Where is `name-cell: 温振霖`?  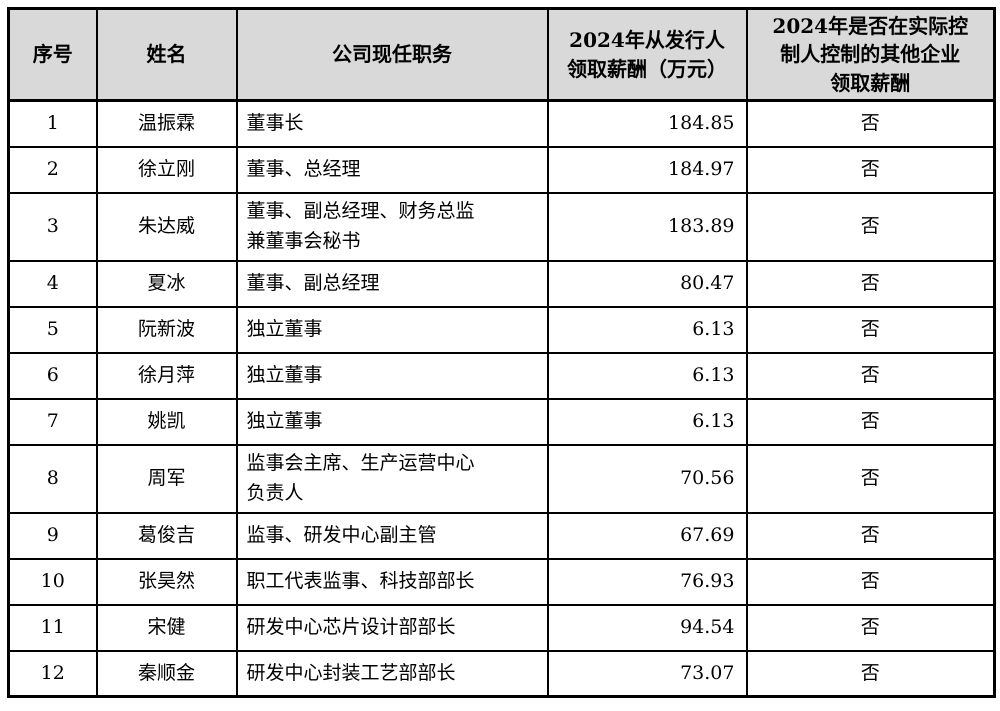
name-cell: 温振霖 is located at coordinates (166, 123).